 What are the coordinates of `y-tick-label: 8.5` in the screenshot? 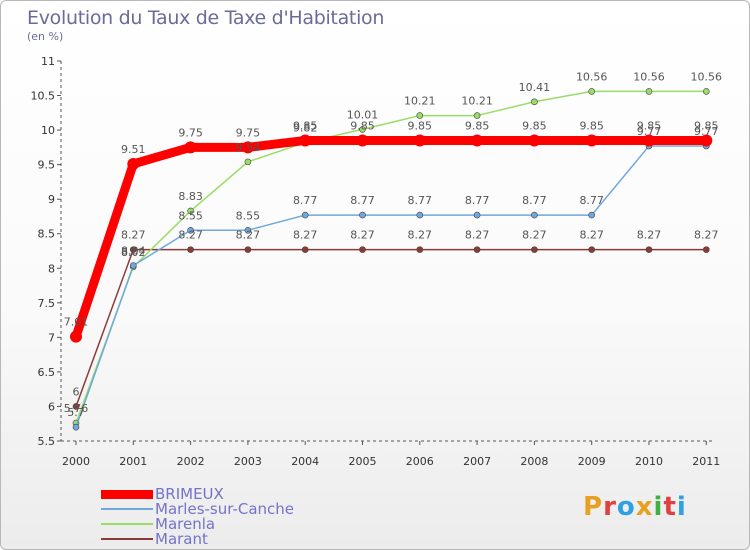 It's located at (47, 234).